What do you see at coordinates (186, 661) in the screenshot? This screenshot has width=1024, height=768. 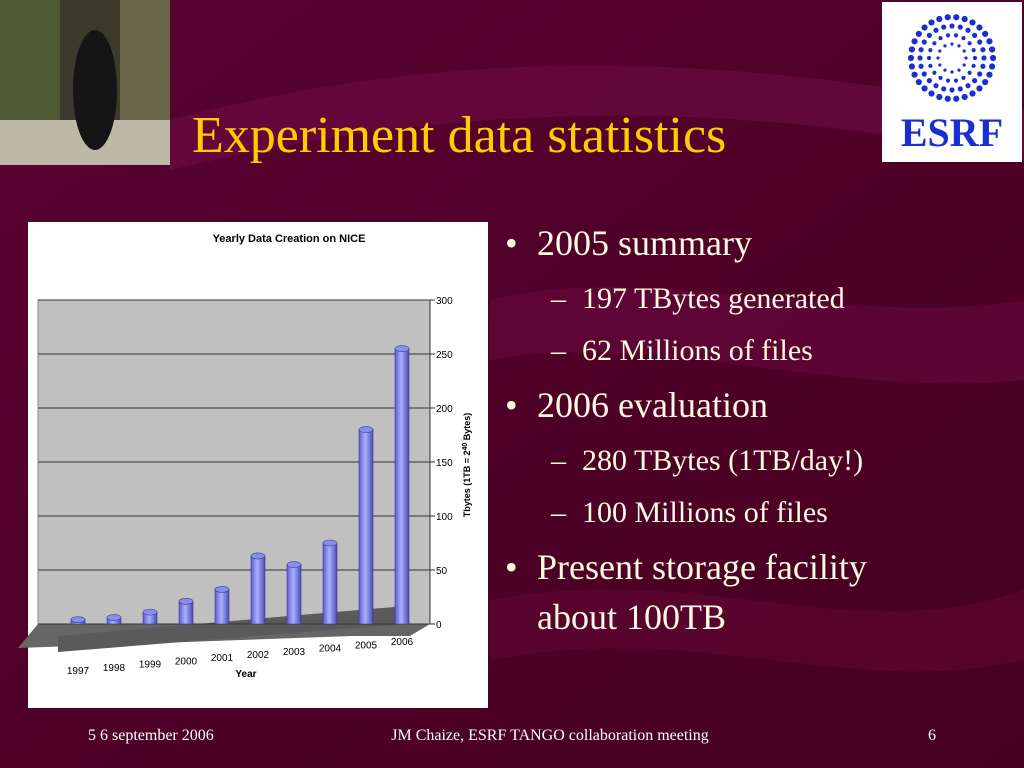 I see `x-tick-label: 2000` at bounding box center [186, 661].